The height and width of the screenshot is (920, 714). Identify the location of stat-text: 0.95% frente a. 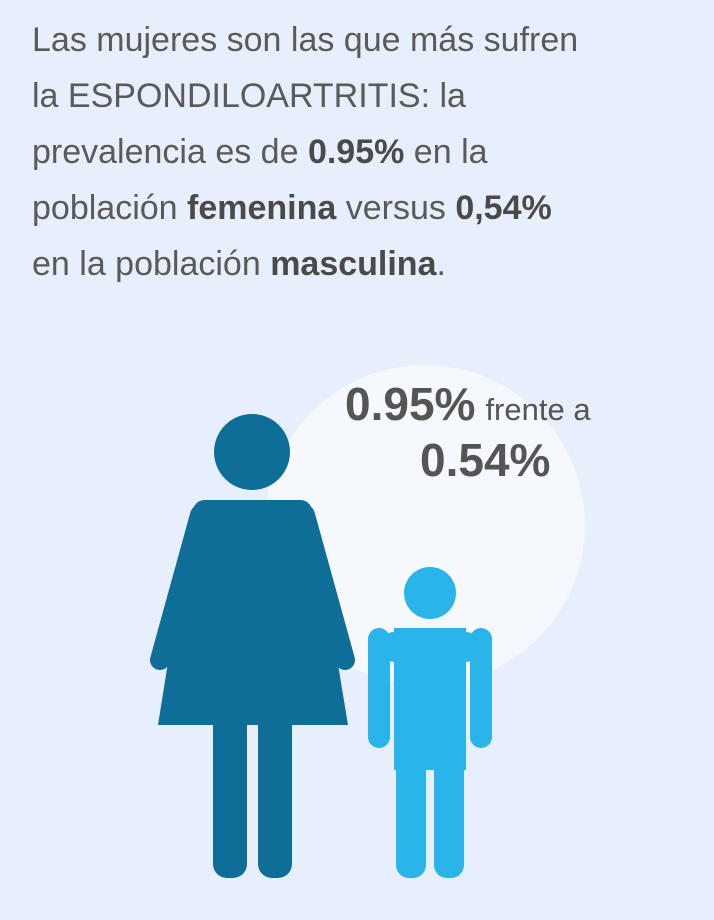
(468, 404).